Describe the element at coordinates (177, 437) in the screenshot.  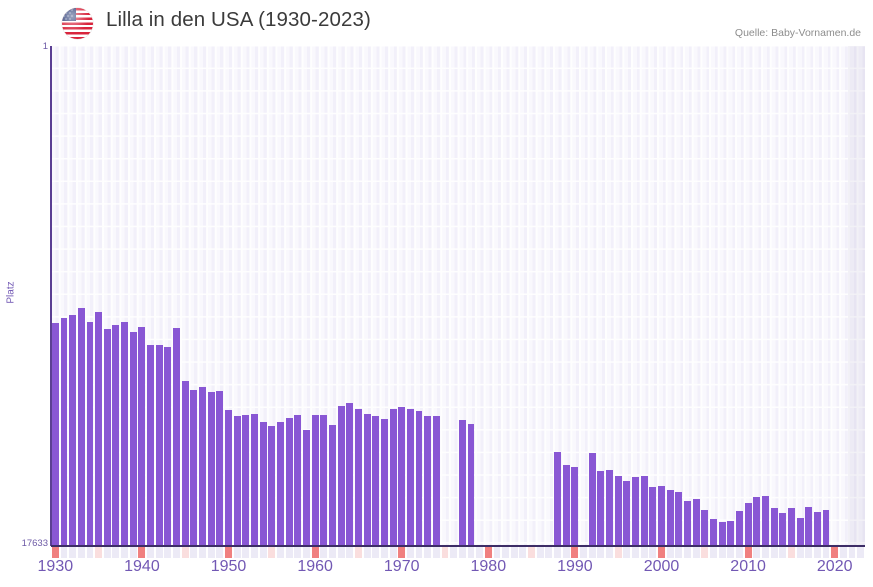
I see `bar-1944` at that location.